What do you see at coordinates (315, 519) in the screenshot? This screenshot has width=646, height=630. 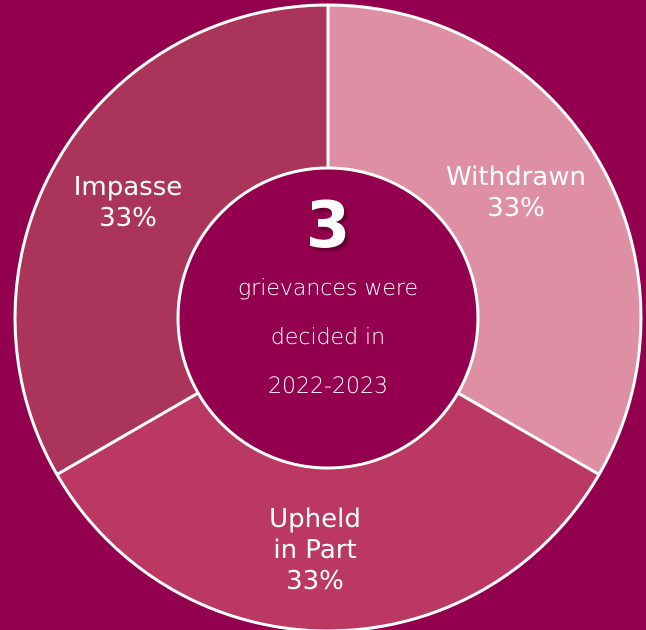 I see `slice-label-upheld-name-line-1: Upheld` at bounding box center [315, 519].